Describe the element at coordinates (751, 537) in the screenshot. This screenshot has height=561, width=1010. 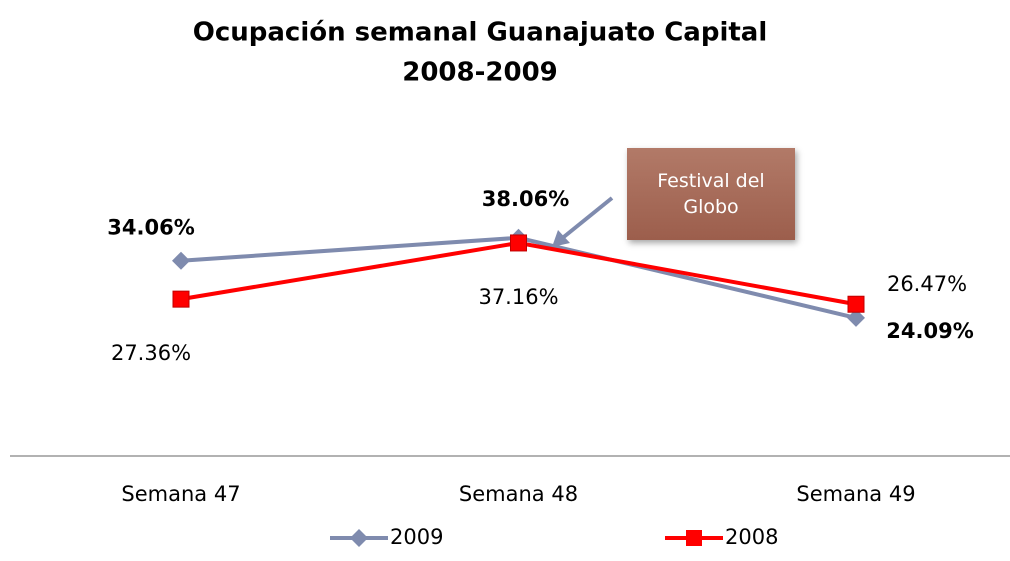
I see `legend-label: 2008` at that location.